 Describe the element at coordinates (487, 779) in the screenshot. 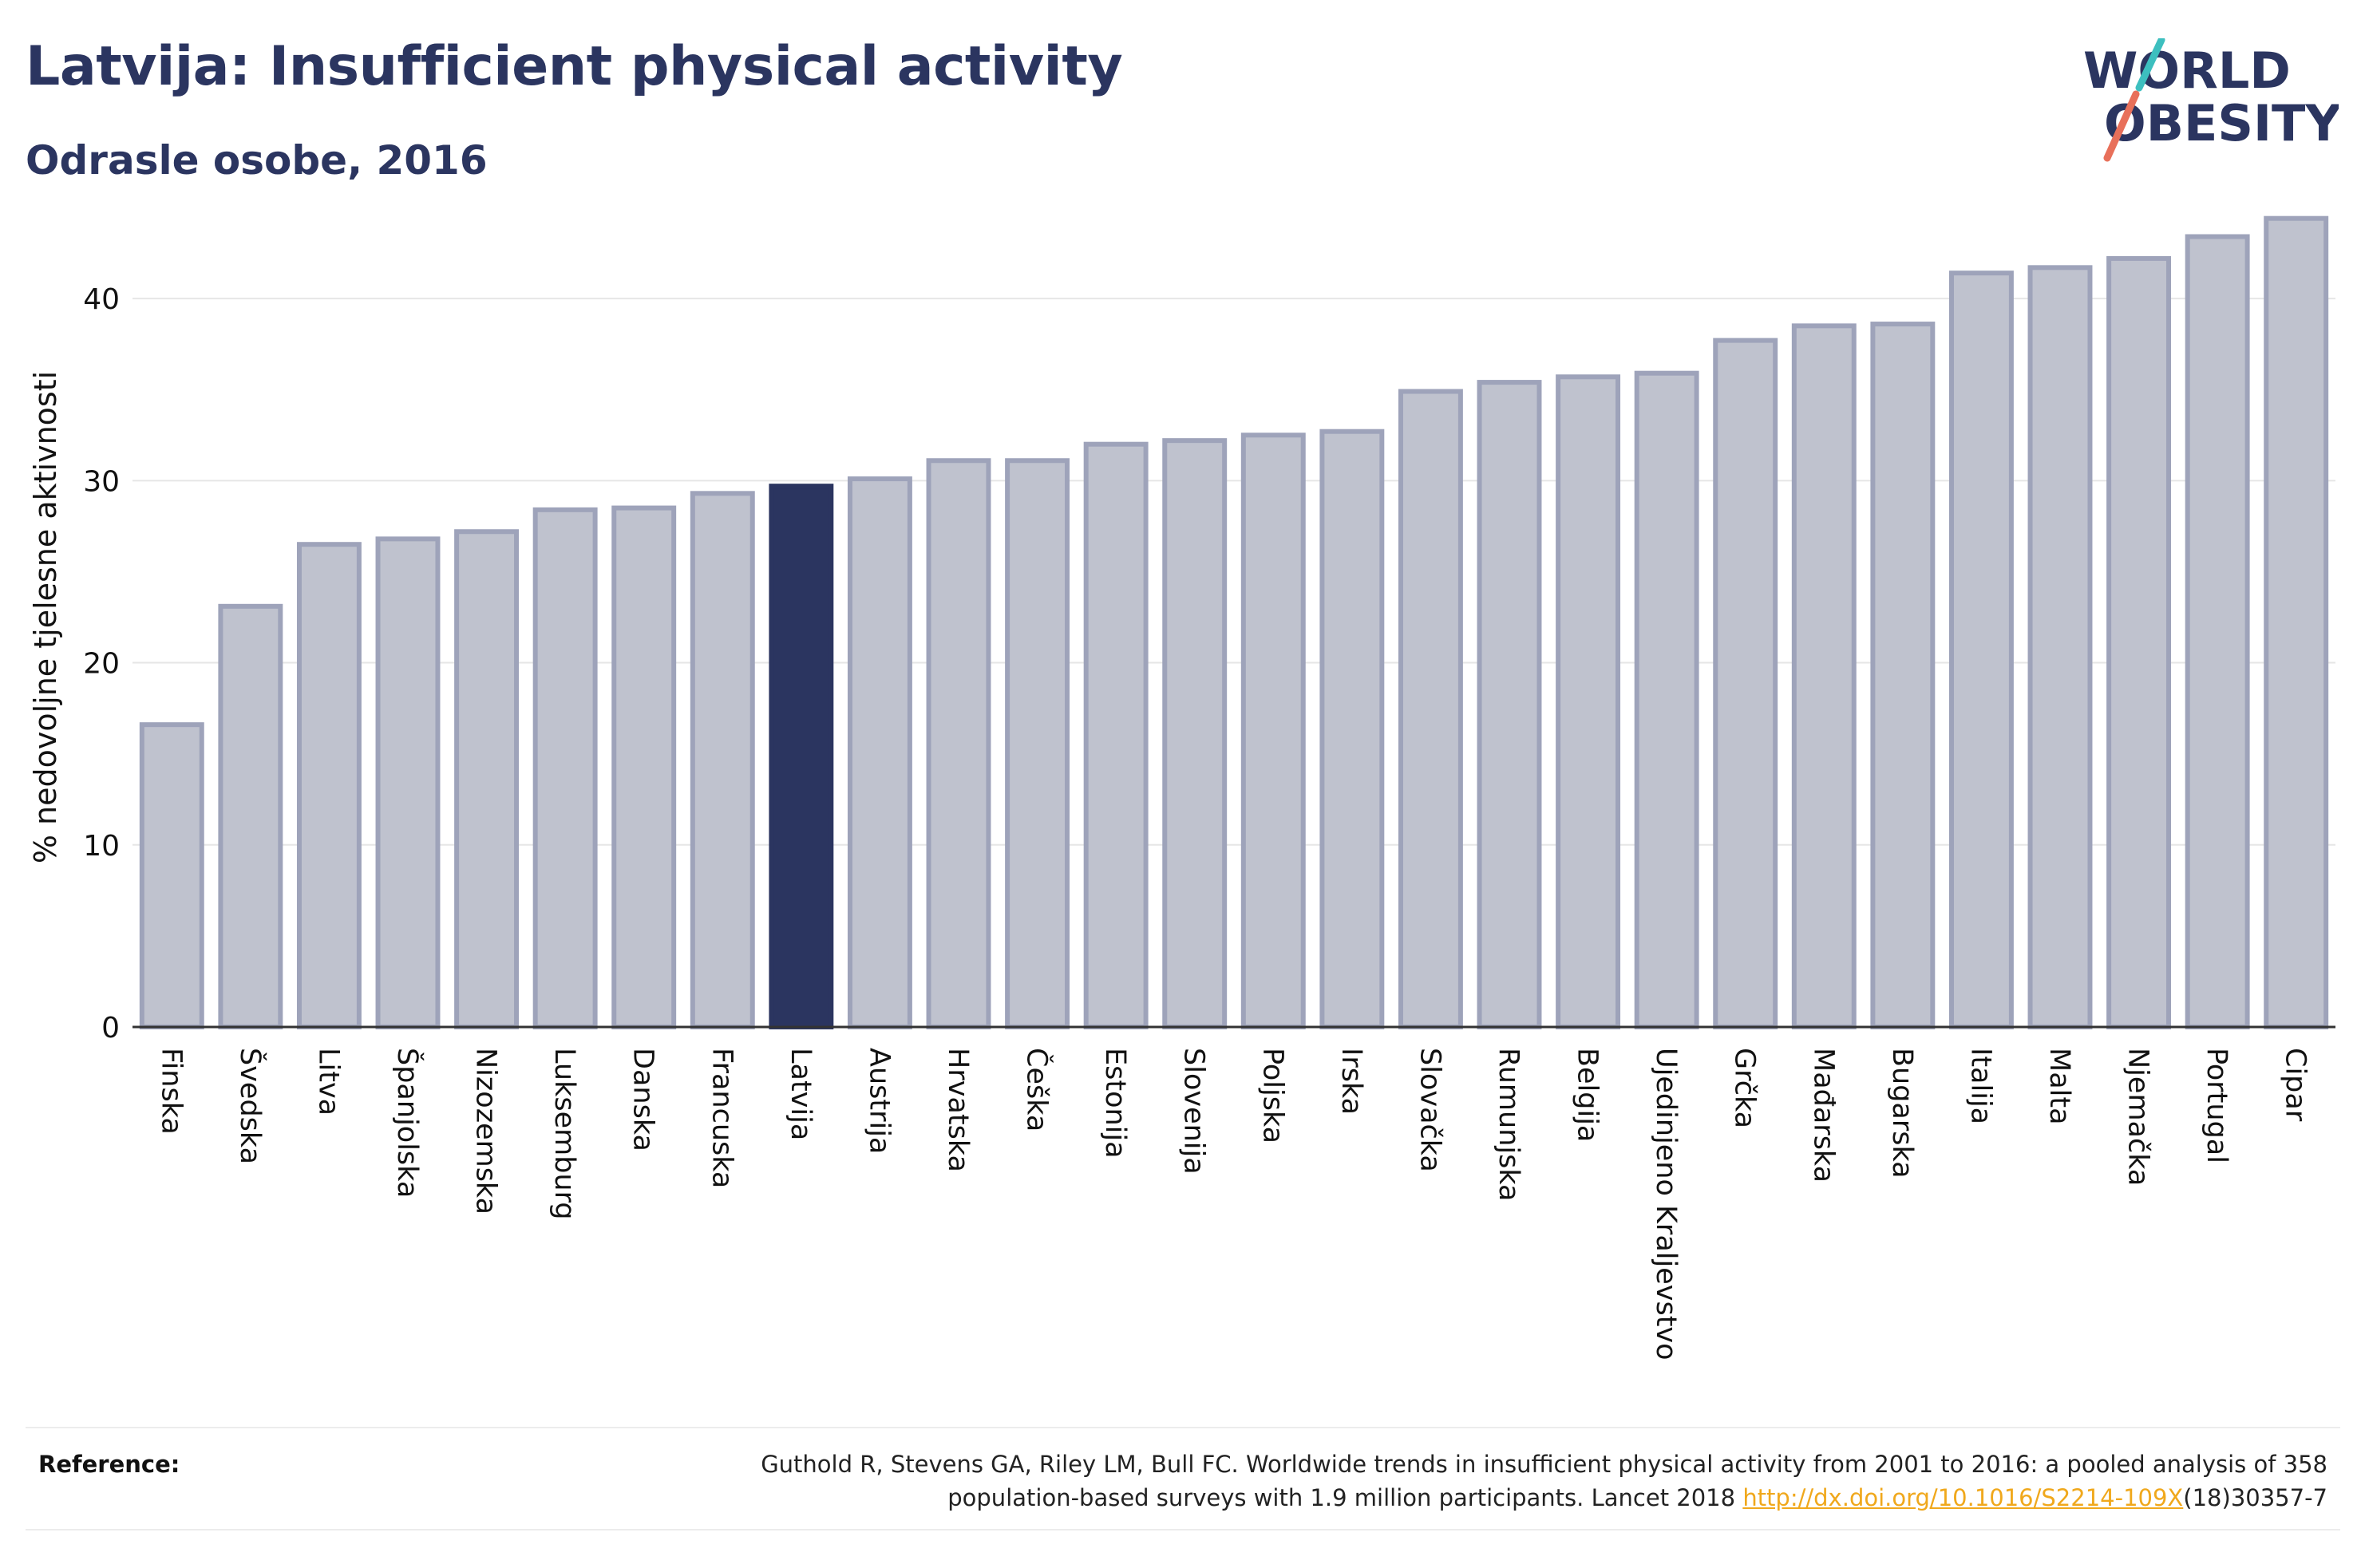

I see `bar-nizozemska` at that location.